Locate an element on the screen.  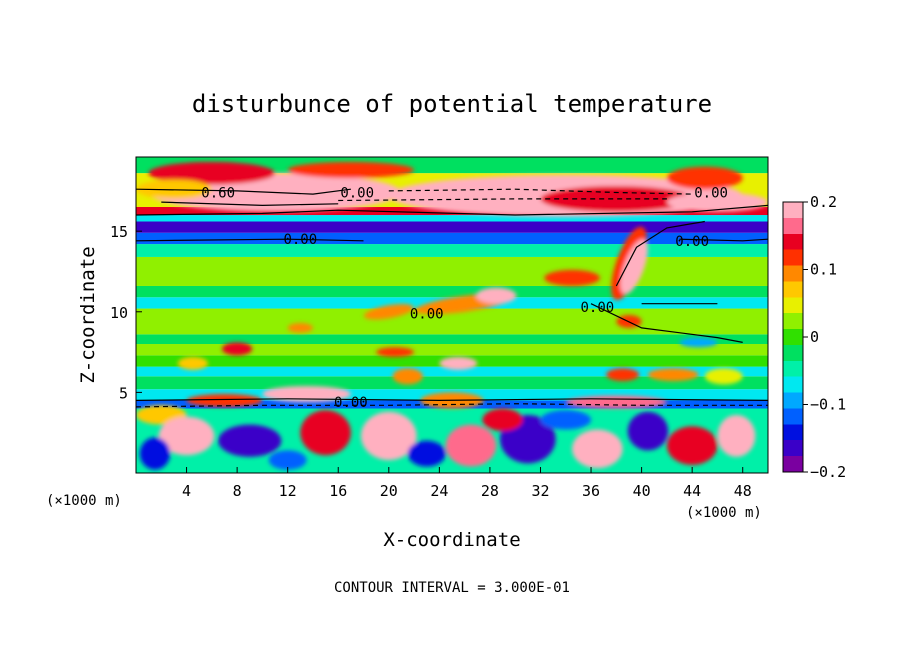
x-axis: 4 8 12 16 20 24 28 32 36 40 44 48 is located at coordinates (467, 483).